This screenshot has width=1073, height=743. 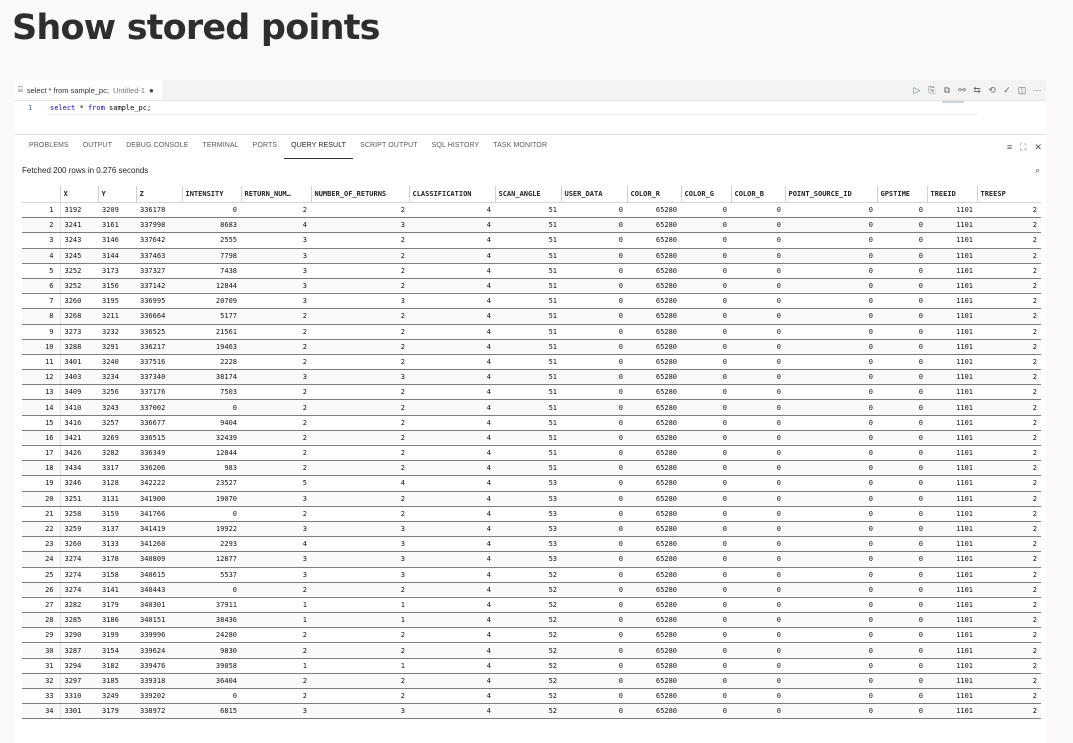 What do you see at coordinates (78, 453) in the screenshot?
I see `table-cell: 3426` at bounding box center [78, 453].